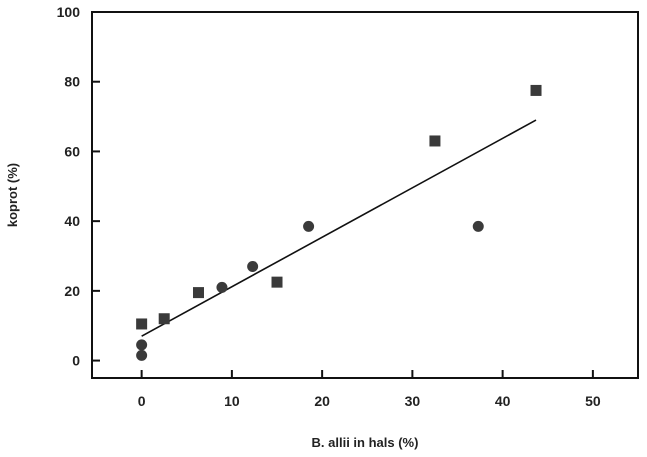 The height and width of the screenshot is (457, 647). I want to click on y-tick-label: 40, so click(72, 221).